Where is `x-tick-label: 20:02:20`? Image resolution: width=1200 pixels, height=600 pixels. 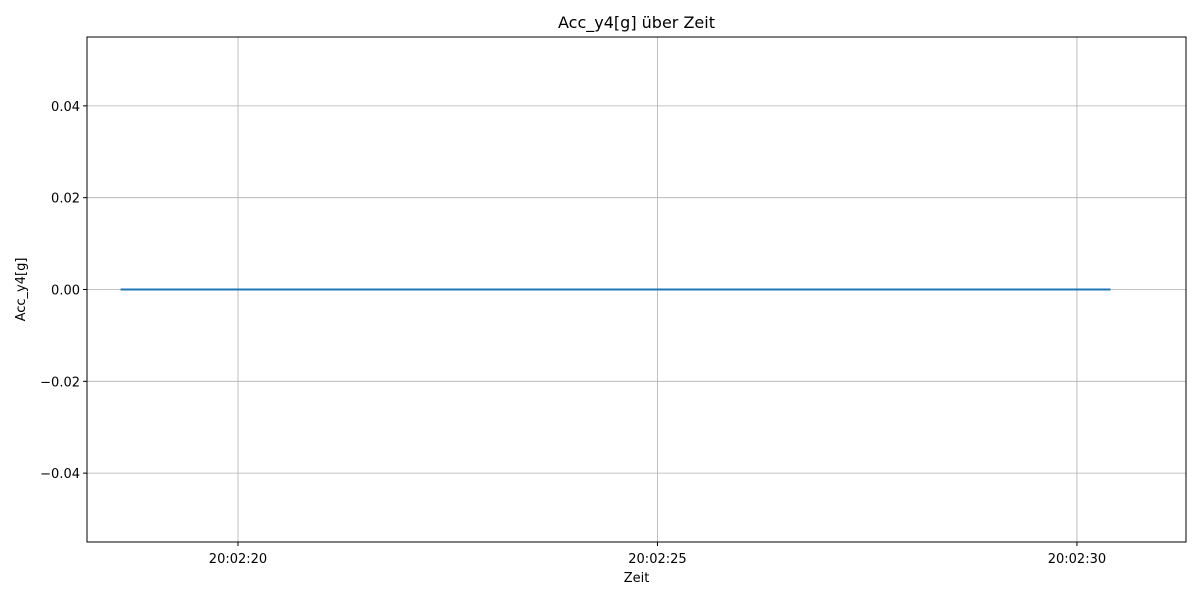
x-tick-label: 20:02:20 is located at coordinates (238, 559).